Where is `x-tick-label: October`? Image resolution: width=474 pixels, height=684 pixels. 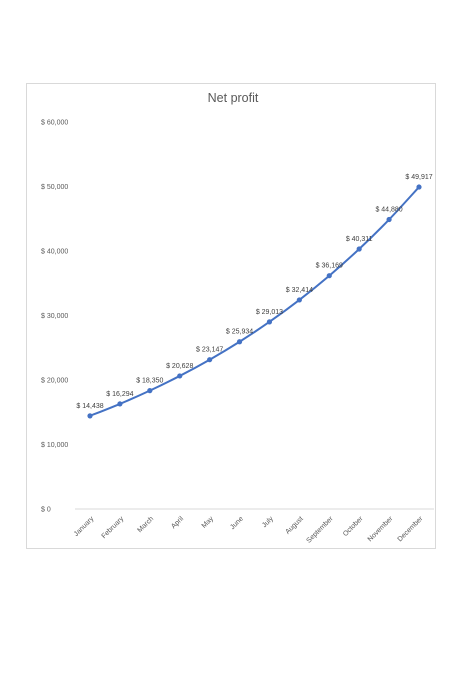
x-tick-label: October is located at coordinates (353, 526).